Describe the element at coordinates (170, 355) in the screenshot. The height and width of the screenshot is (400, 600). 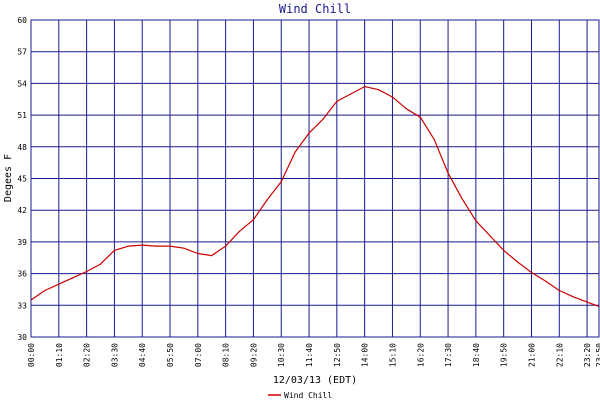
I see `x-tick-label: 05:50` at that location.